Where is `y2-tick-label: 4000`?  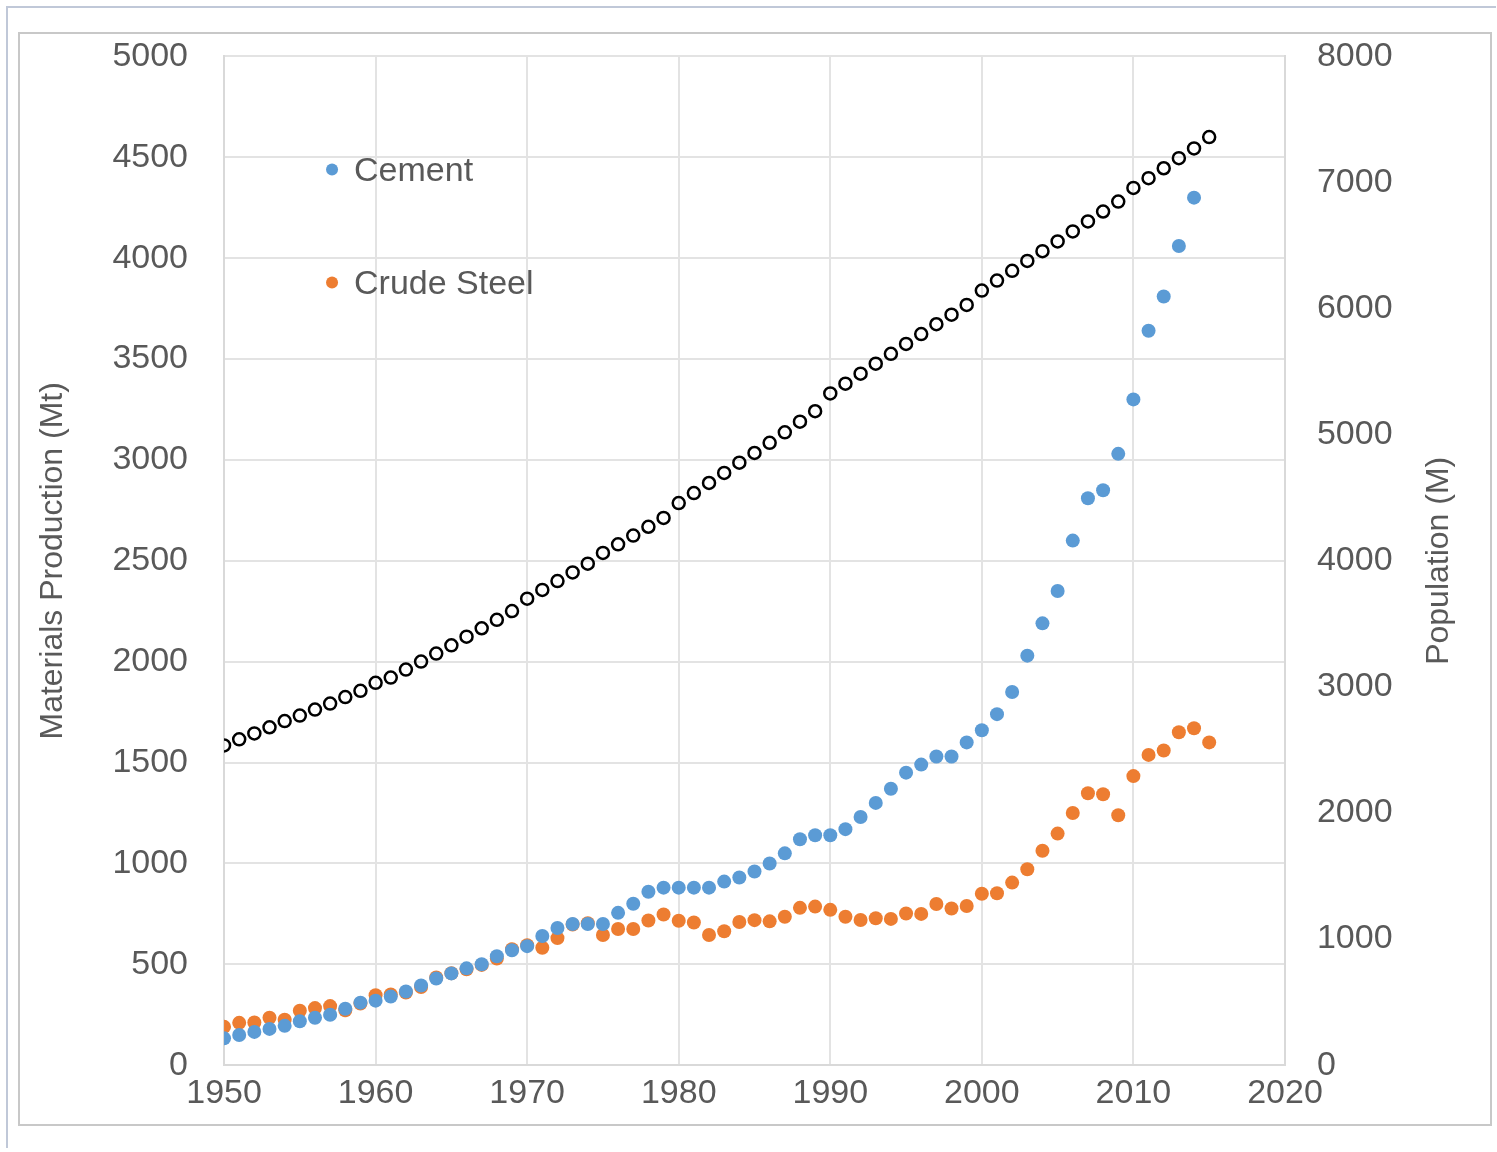
y2-tick-label: 4000 is located at coordinates (1354, 558).